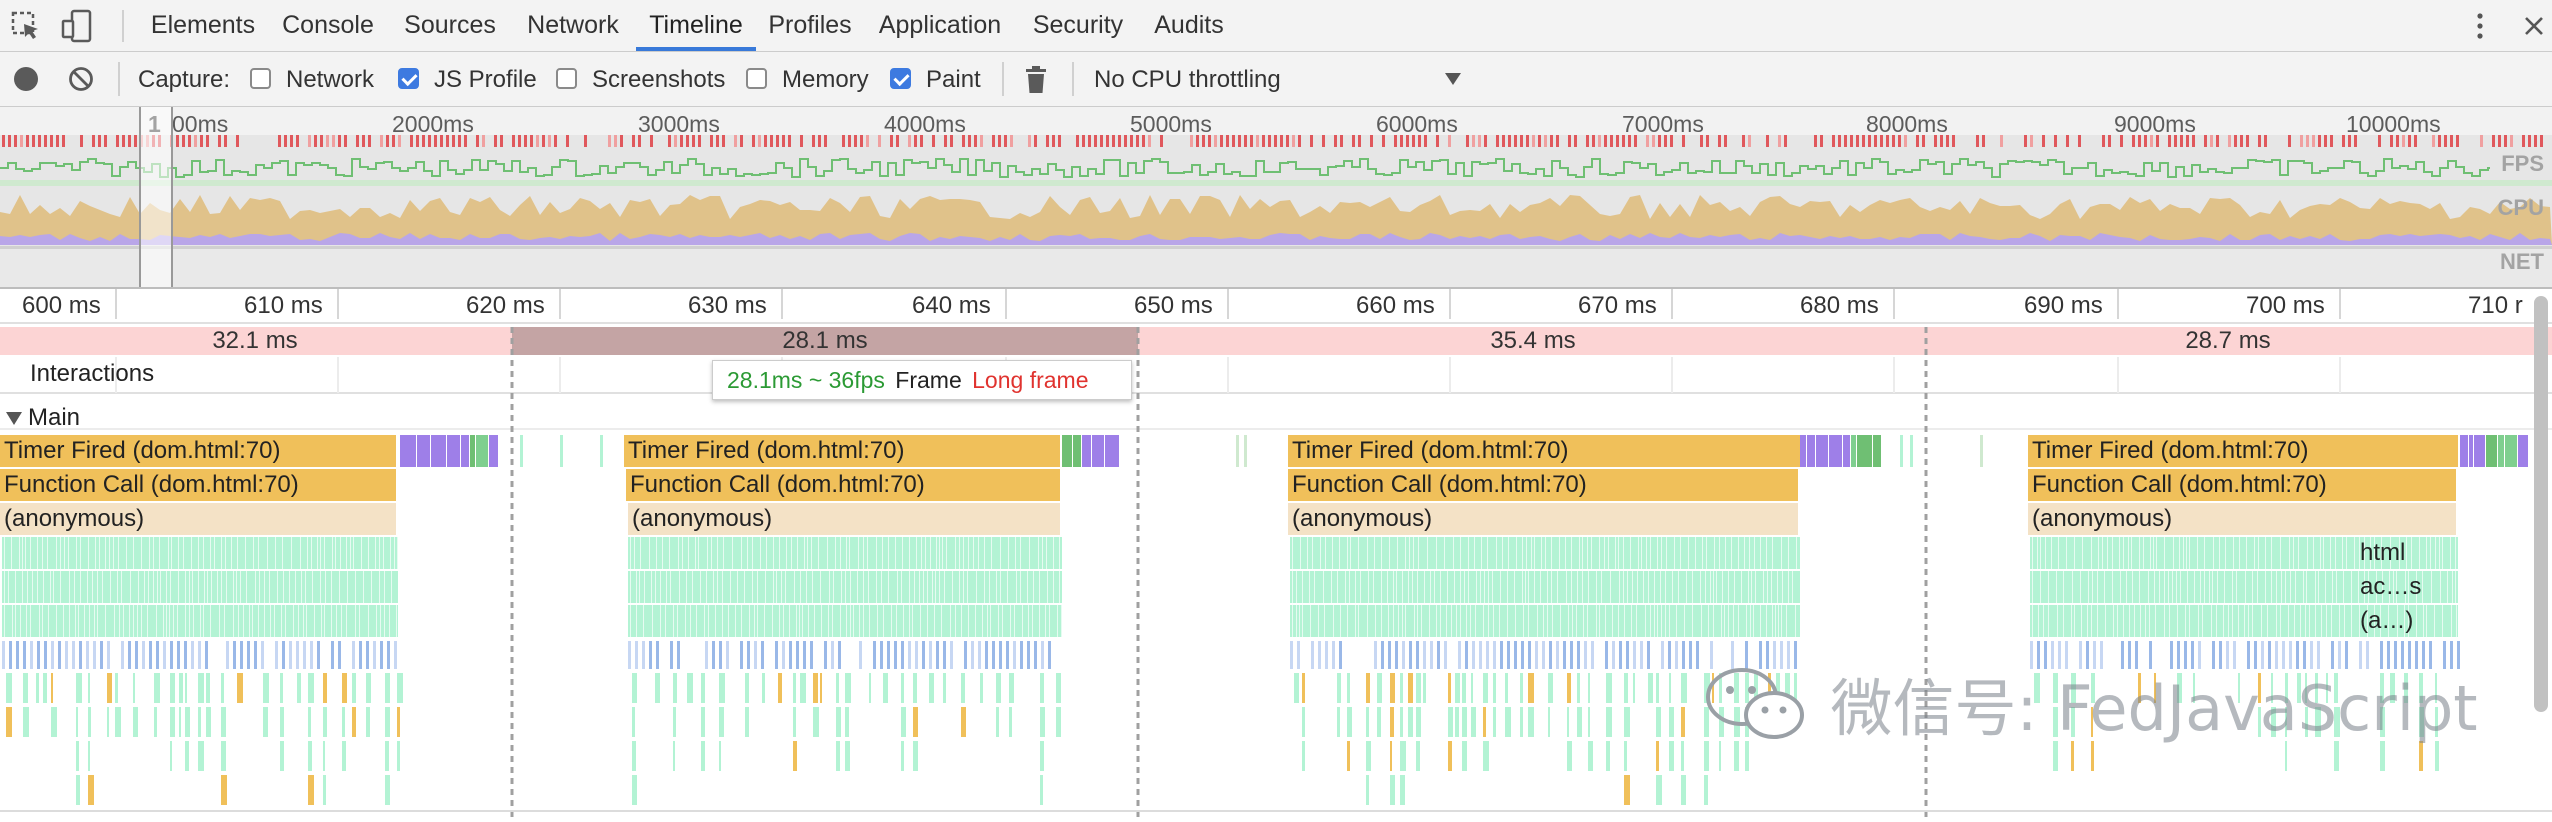  Describe the element at coordinates (156, 197) in the screenshot. I see `overview-selection-handle` at that location.